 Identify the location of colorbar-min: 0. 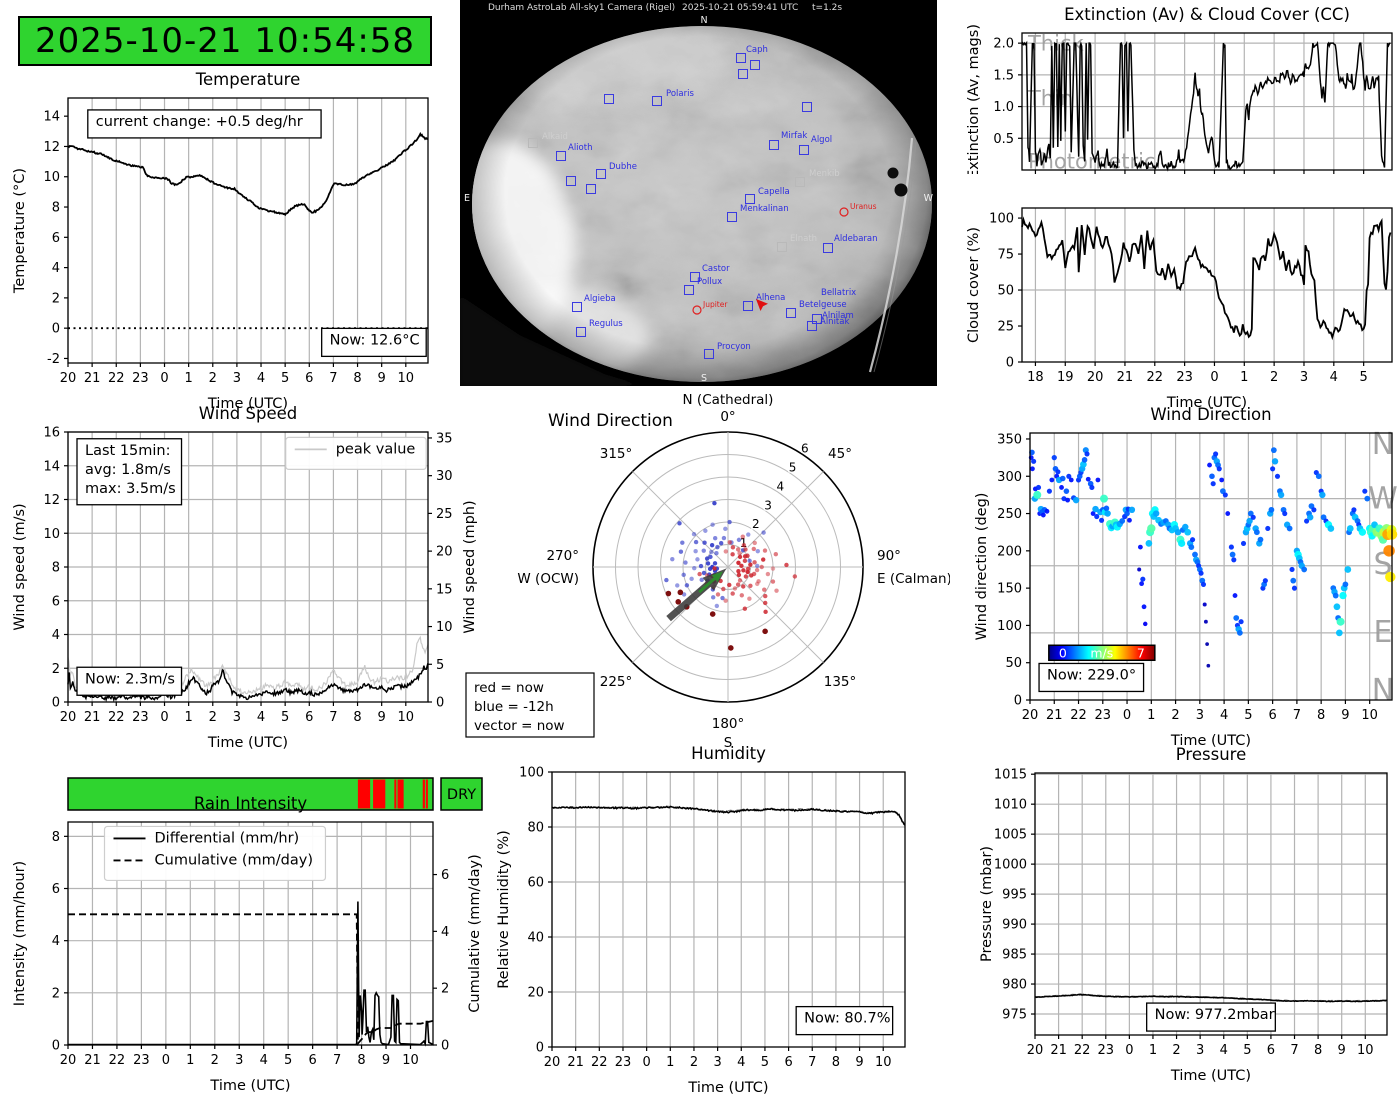
(1063, 652).